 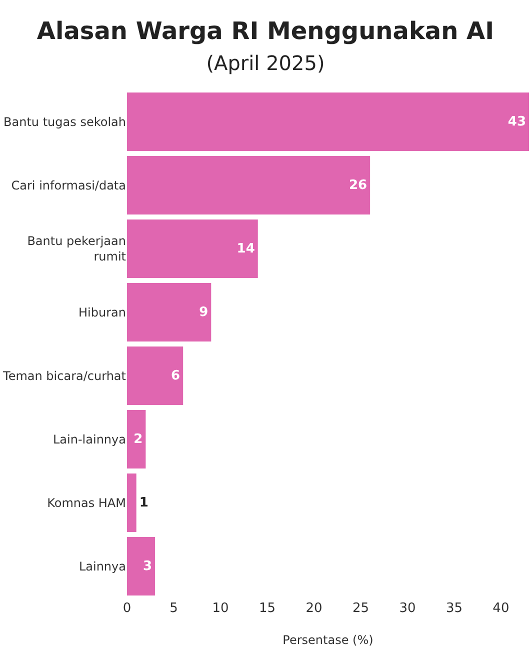 What do you see at coordinates (245, 248) in the screenshot?
I see `data-label: 14` at bounding box center [245, 248].